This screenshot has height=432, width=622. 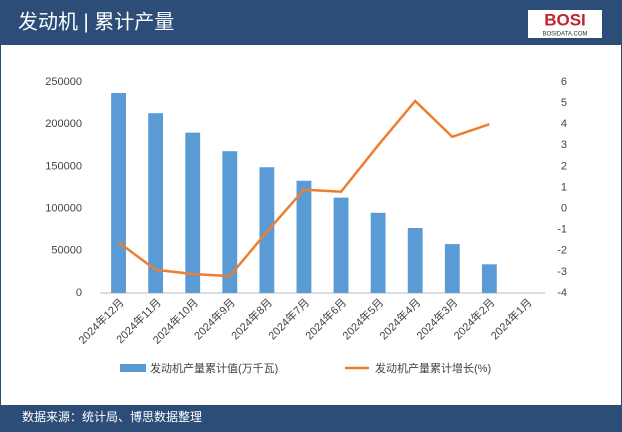 What do you see at coordinates (562, 251) in the screenshot?
I see `y2-tick-label: -2` at bounding box center [562, 251].